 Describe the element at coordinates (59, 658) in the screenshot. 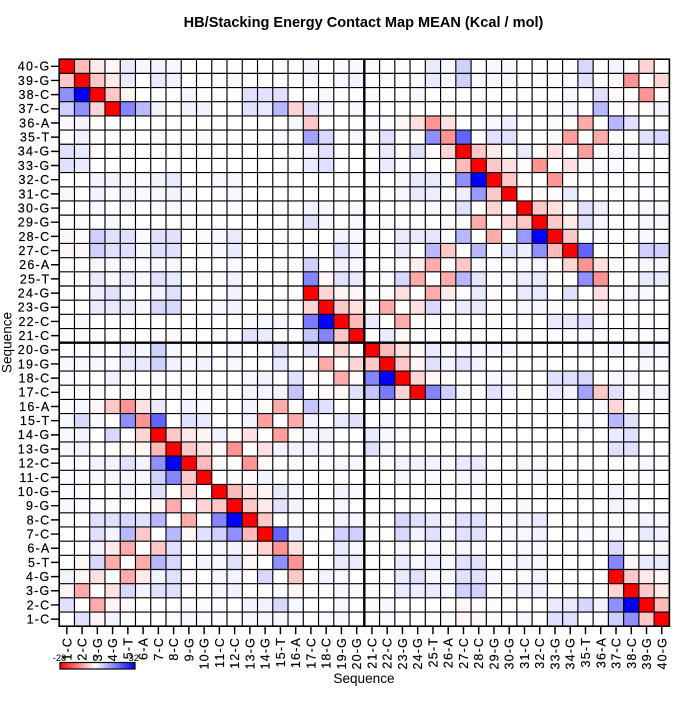

I see `svg-text: -28` at that location.